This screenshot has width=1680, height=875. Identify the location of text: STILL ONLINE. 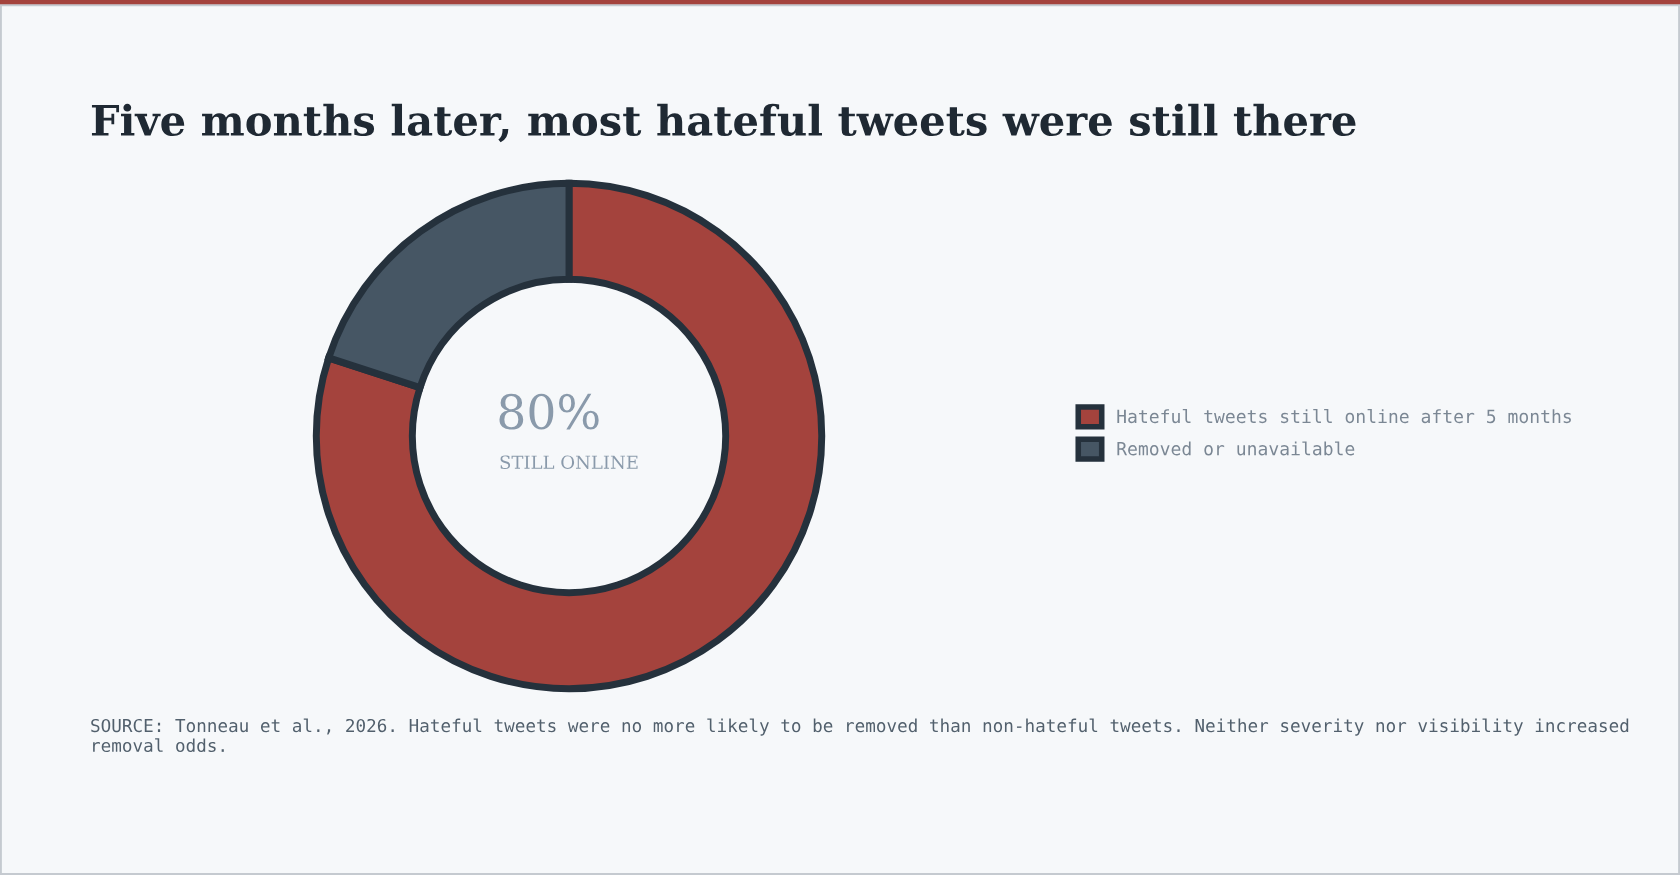
(569, 462).